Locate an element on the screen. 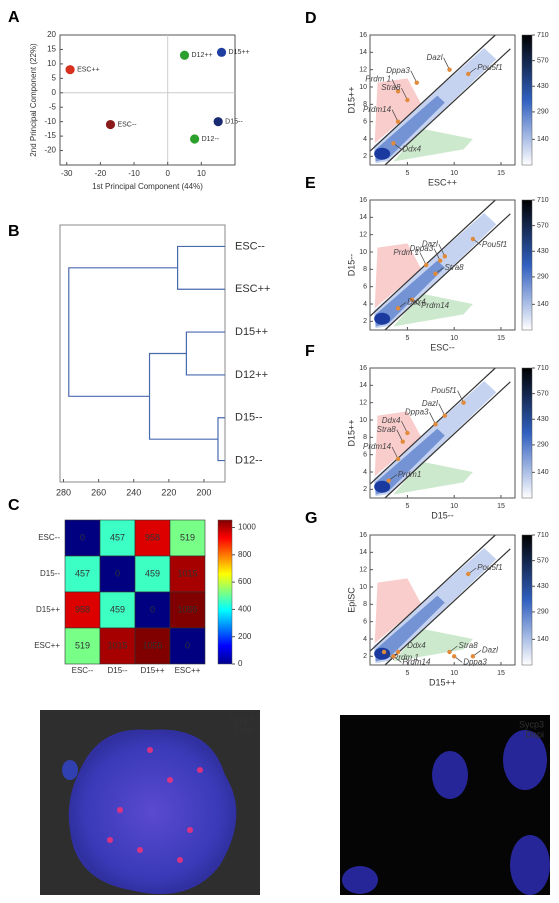  gene-label: Dppa3 is located at coordinates (422, 248).